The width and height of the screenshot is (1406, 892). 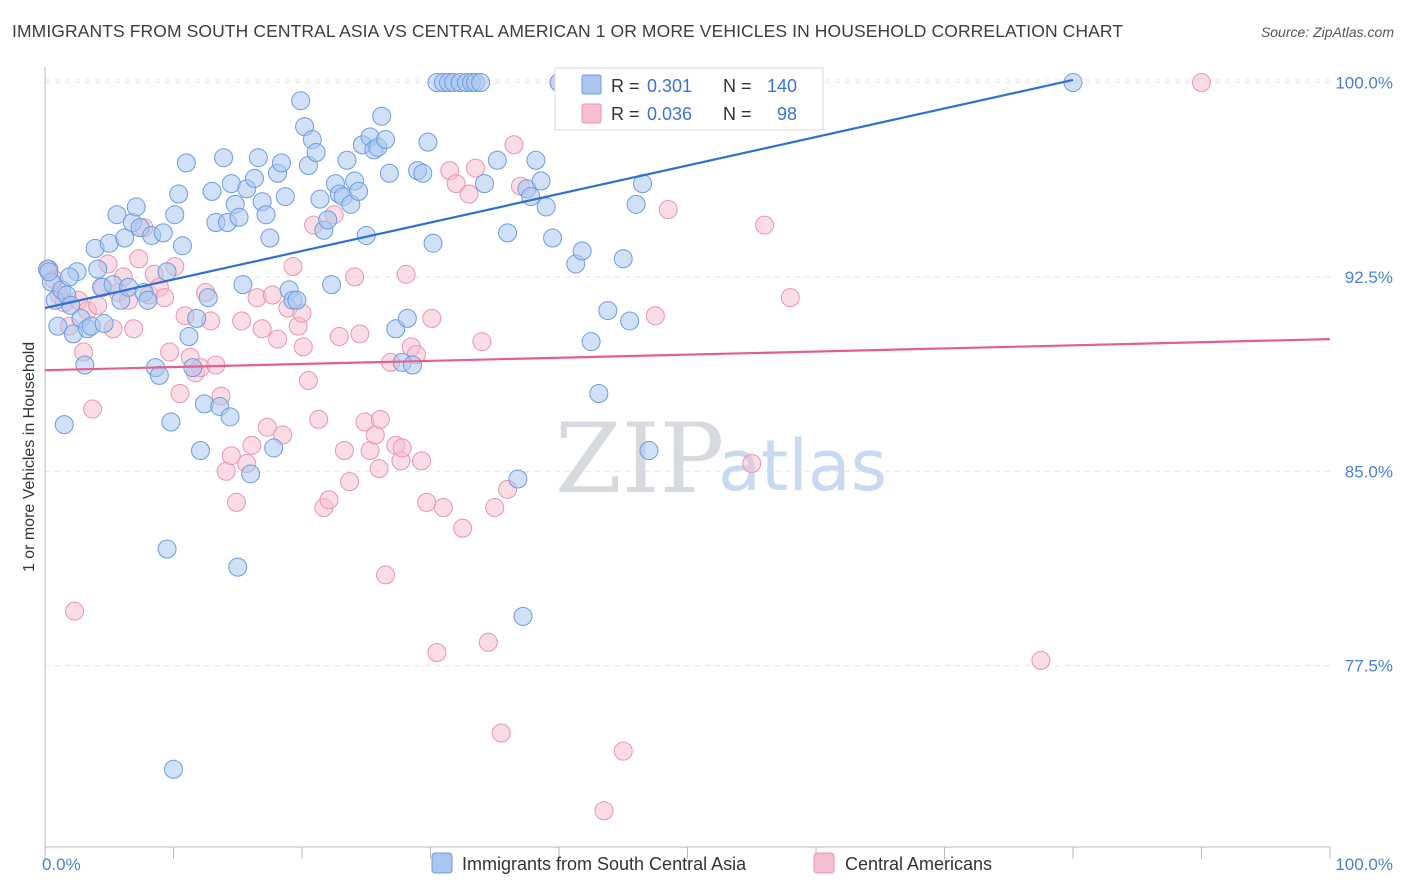 I want to click on legend-n-label: N =, so click(x=737, y=114).